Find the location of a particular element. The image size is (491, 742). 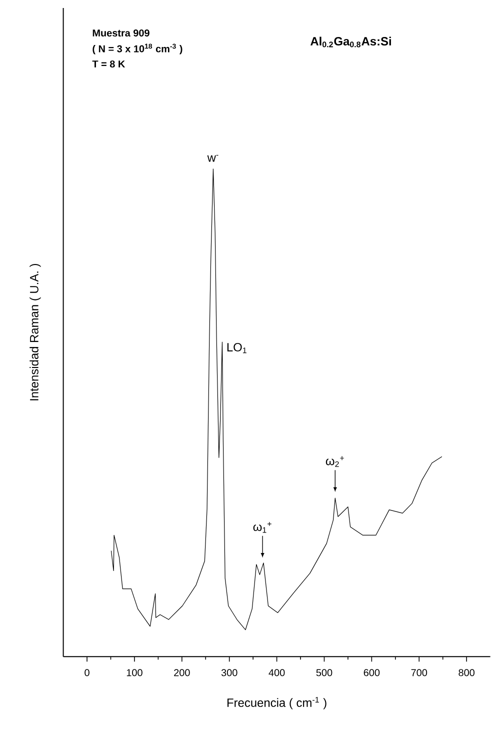

x-tick-label: 500 is located at coordinates (324, 672).